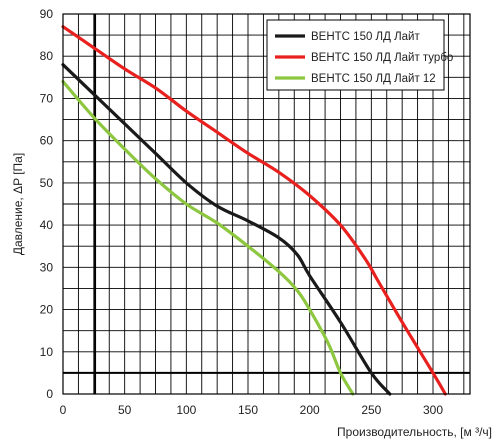  What do you see at coordinates (371, 410) in the screenshot?
I see `x-tick-label: 250` at bounding box center [371, 410].